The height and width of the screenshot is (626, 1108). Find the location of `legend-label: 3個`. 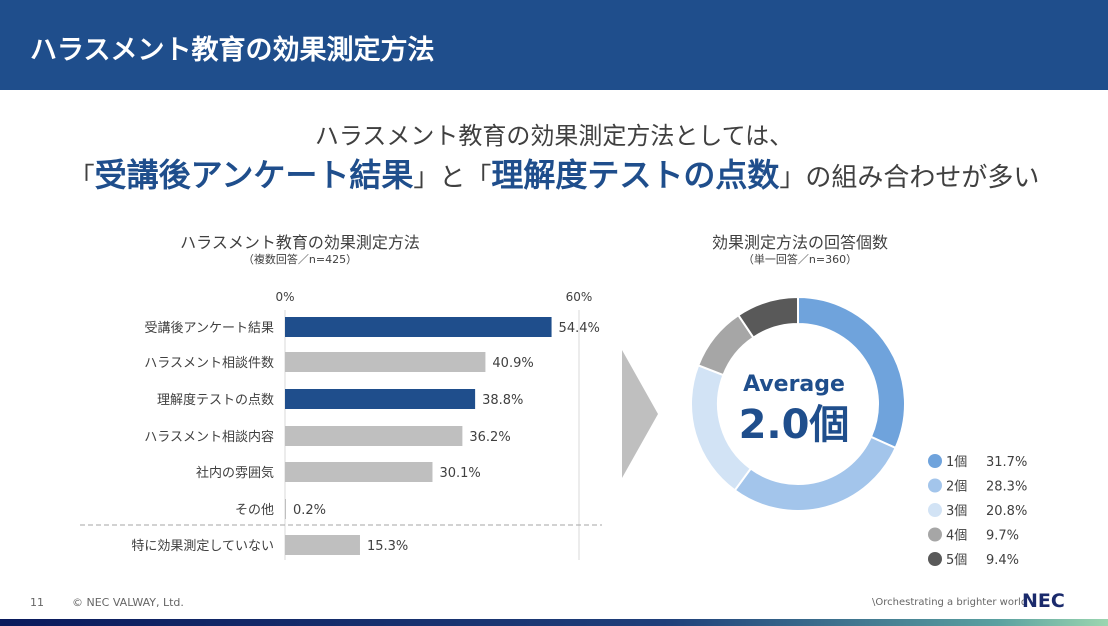

legend-label: 3個 is located at coordinates (956, 511).